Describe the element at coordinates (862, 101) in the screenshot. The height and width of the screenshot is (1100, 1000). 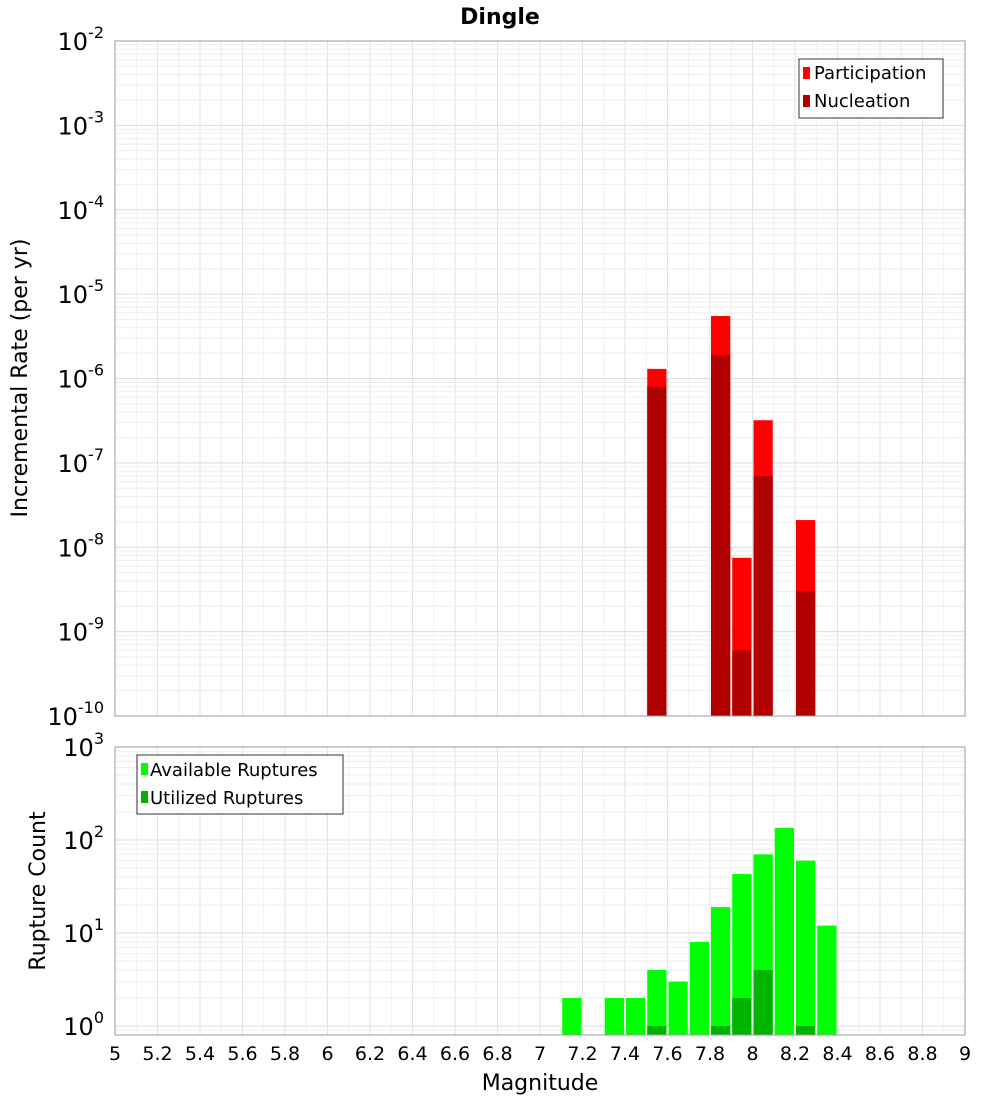
I see `nucleation-legend-label: Nucleation` at that location.